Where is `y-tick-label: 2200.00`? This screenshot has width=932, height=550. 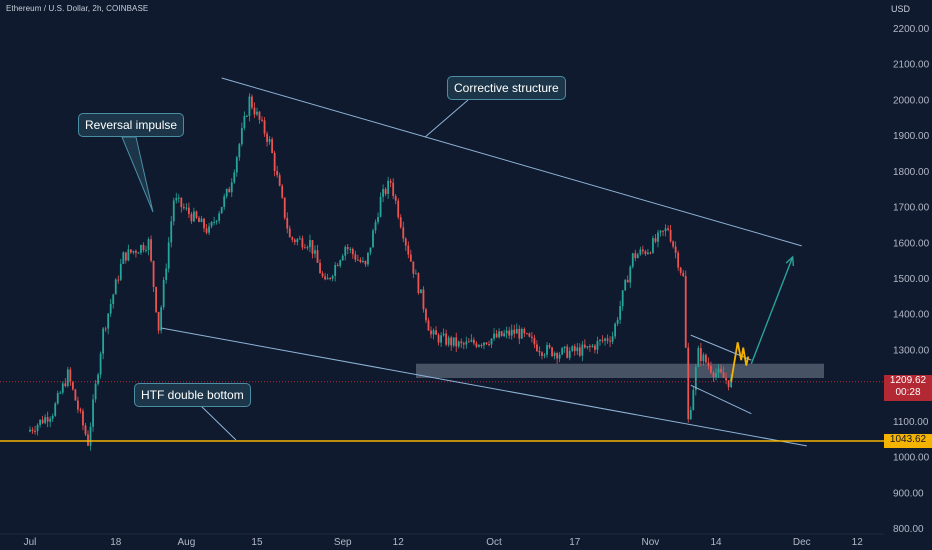 y-tick-label: 2200.00 is located at coordinates (911, 29).